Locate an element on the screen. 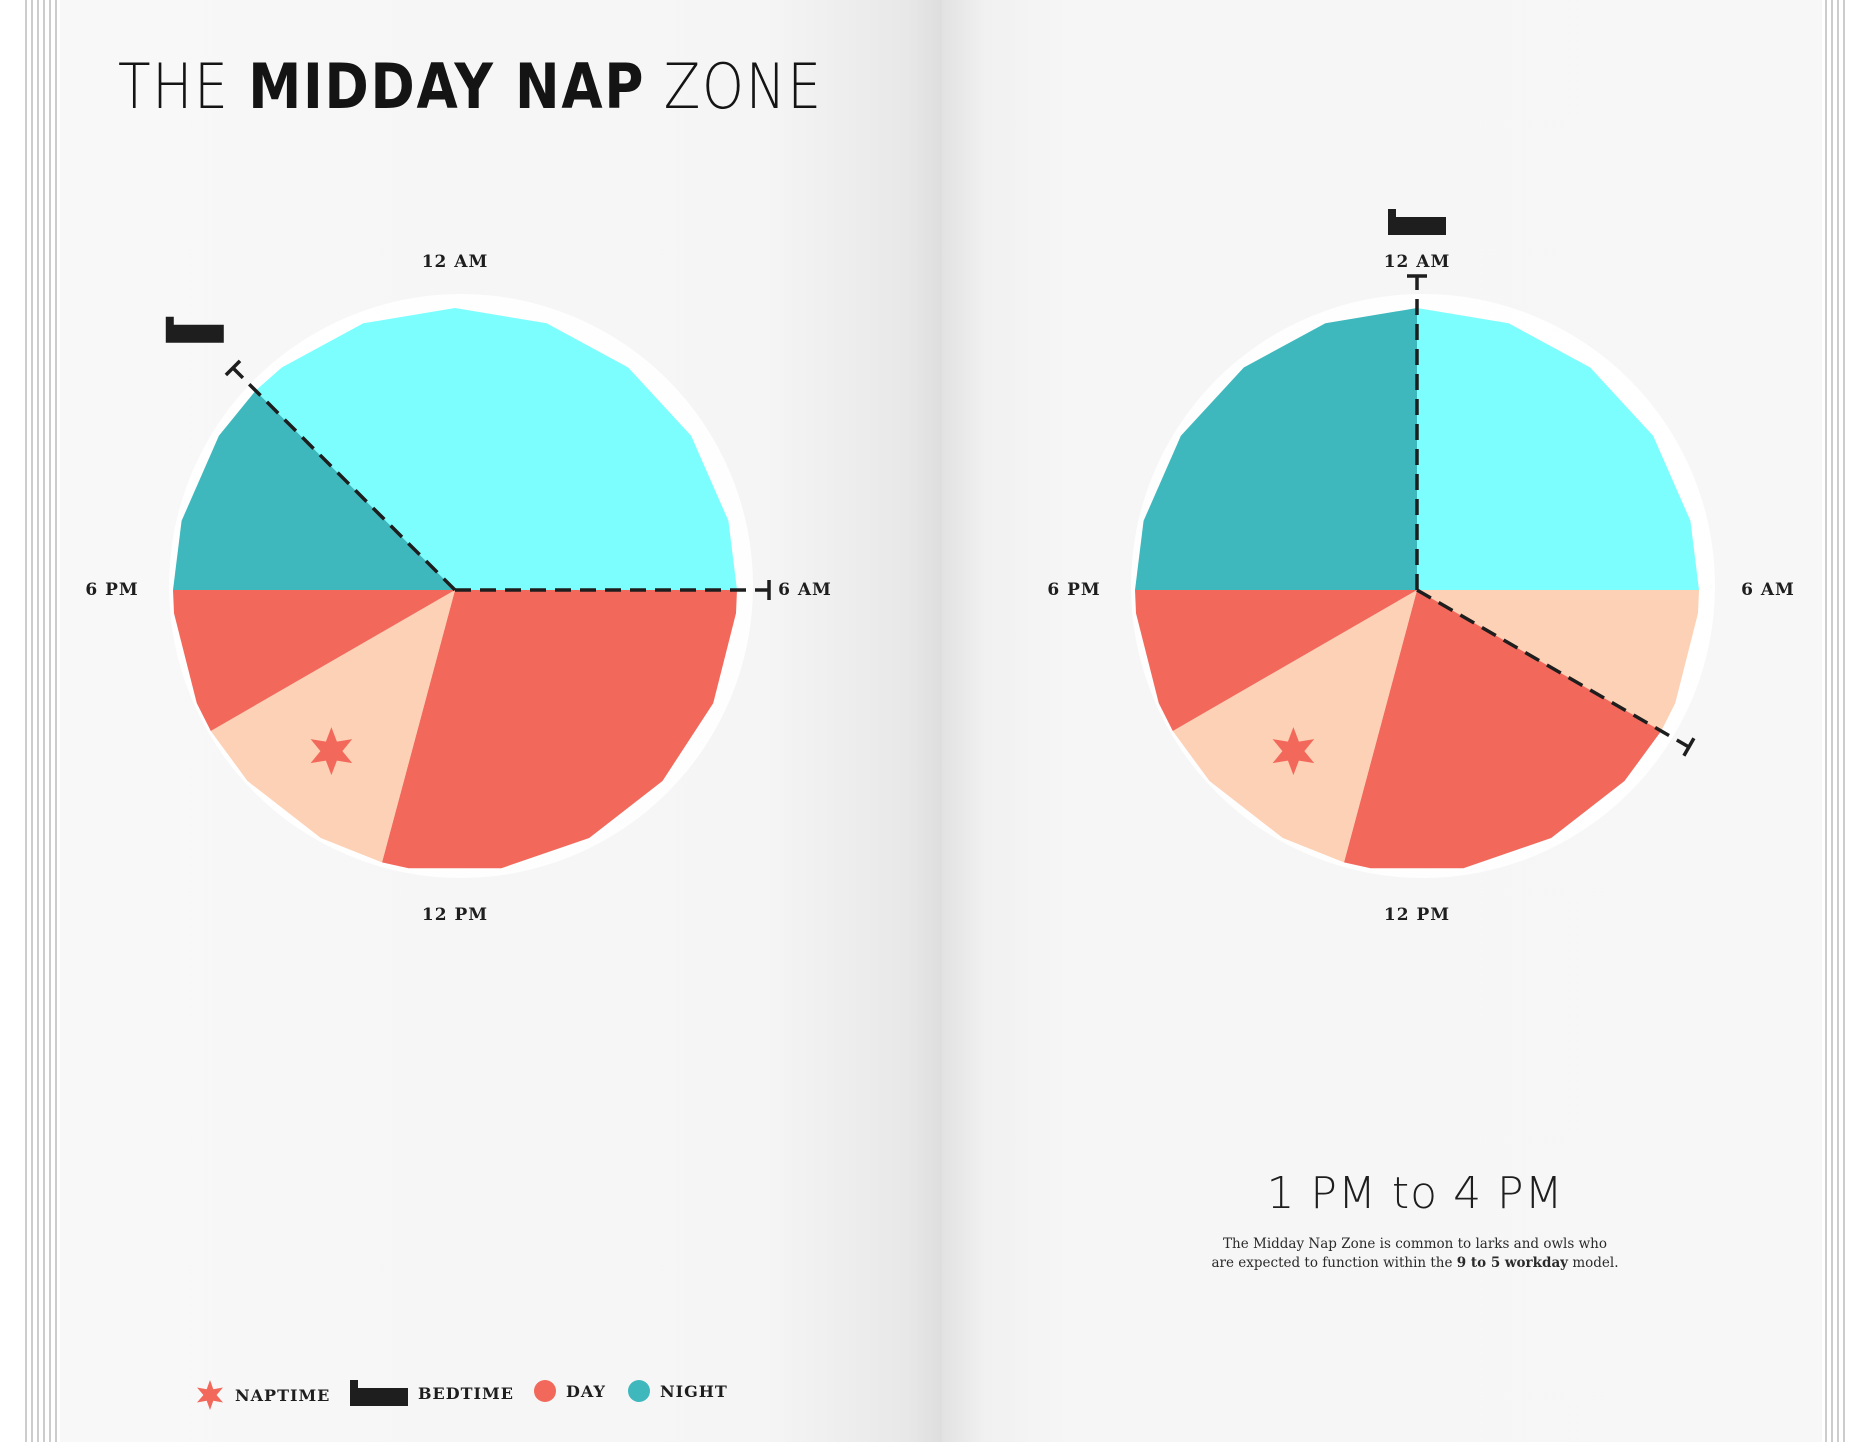 The height and width of the screenshot is (1442, 1876). legend-night: NIGHT is located at coordinates (678, 1391).